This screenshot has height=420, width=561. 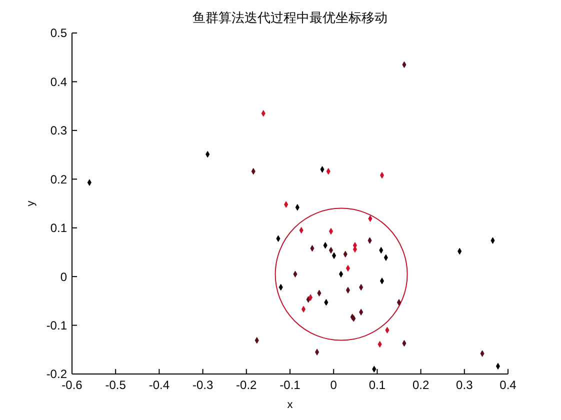 I want to click on y-tick-label: 0.4, so click(x=59, y=81).